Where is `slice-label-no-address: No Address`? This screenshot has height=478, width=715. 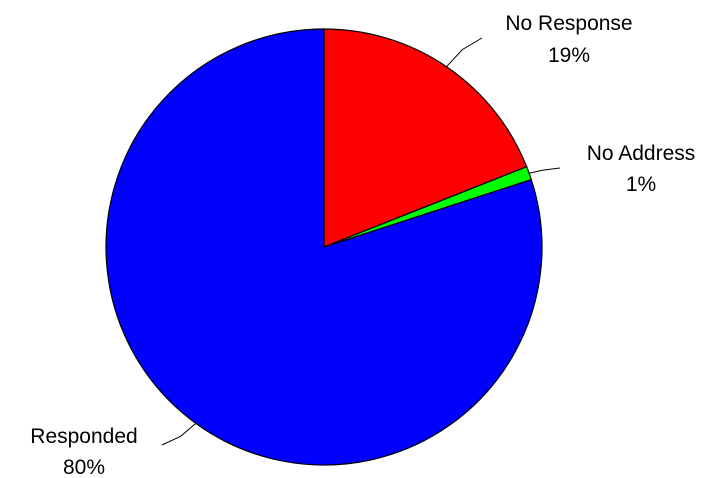
slice-label-no-address: No Address is located at coordinates (641, 153).